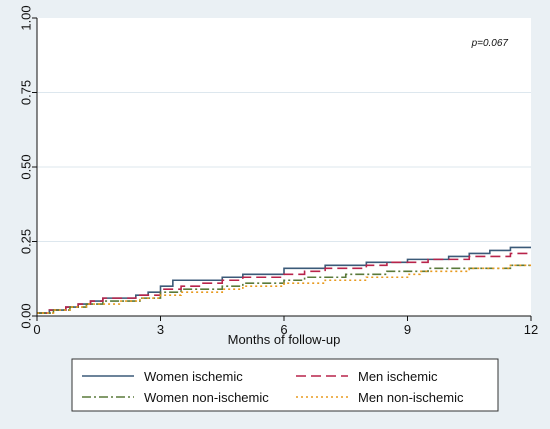 The height and width of the screenshot is (429, 550). I want to click on p-value-annotation: p=0.067, so click(490, 43).